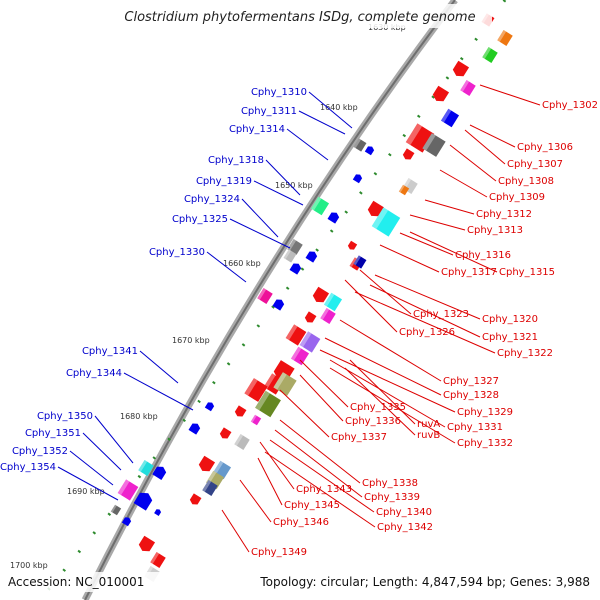 The image size is (600, 600). Describe the element at coordinates (28, 467) in the screenshot. I see `forward-gene-label: Cphy_1354` at that location.